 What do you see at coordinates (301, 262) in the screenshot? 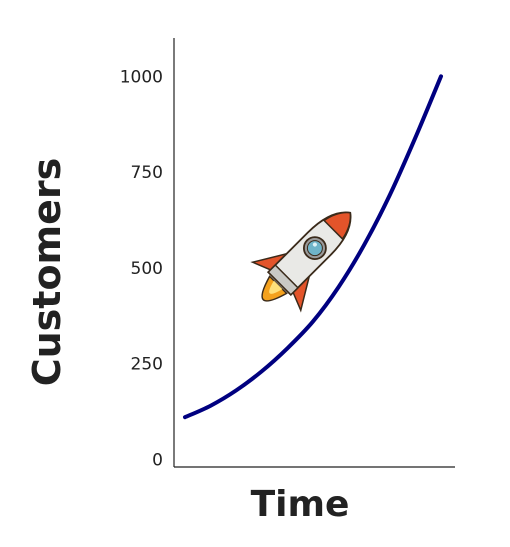
I see `rocket-icon` at bounding box center [301, 262].